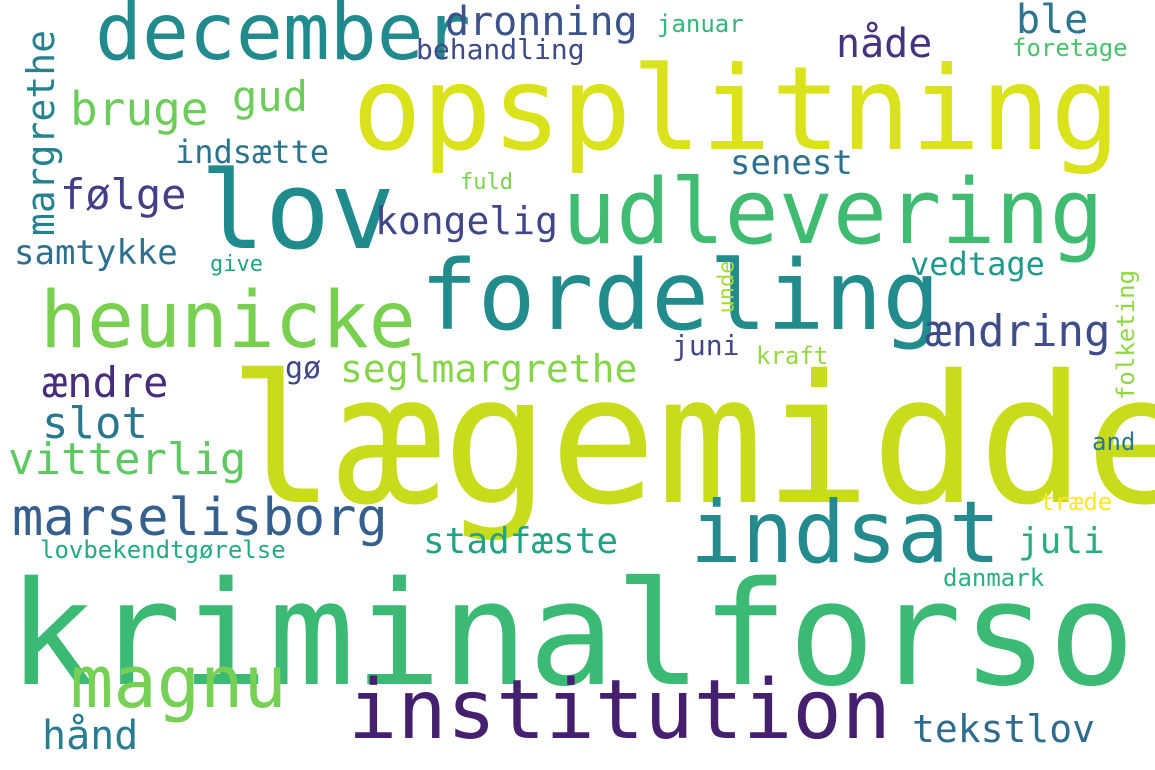 Image resolution: width=1155 pixels, height=770 pixels. I want to click on word-aendring: ændring, so click(1018, 331).